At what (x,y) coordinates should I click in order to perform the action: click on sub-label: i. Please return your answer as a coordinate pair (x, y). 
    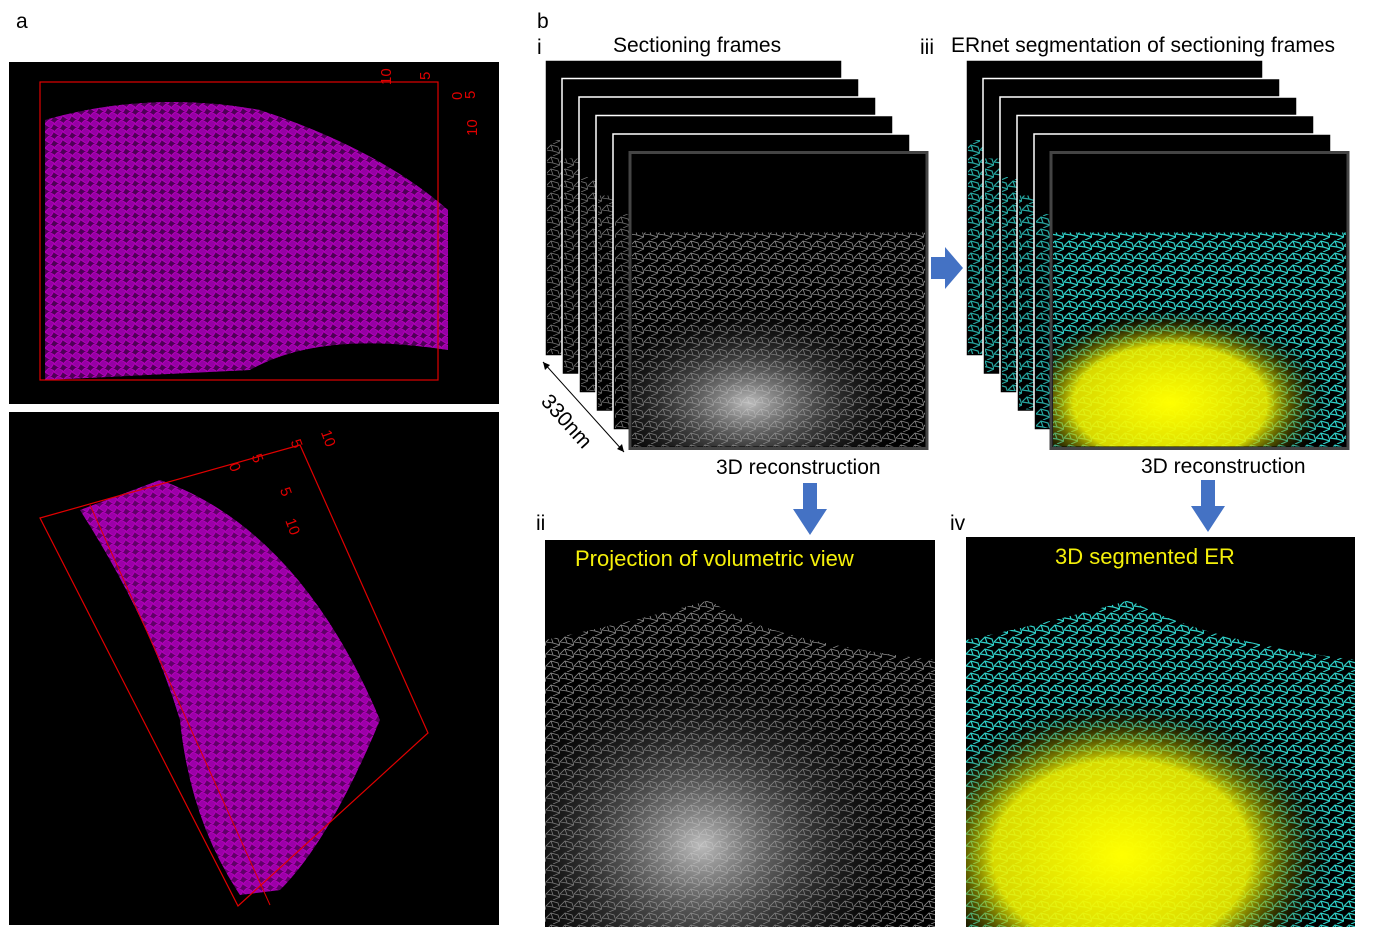
    Looking at the image, I should click on (539, 47).